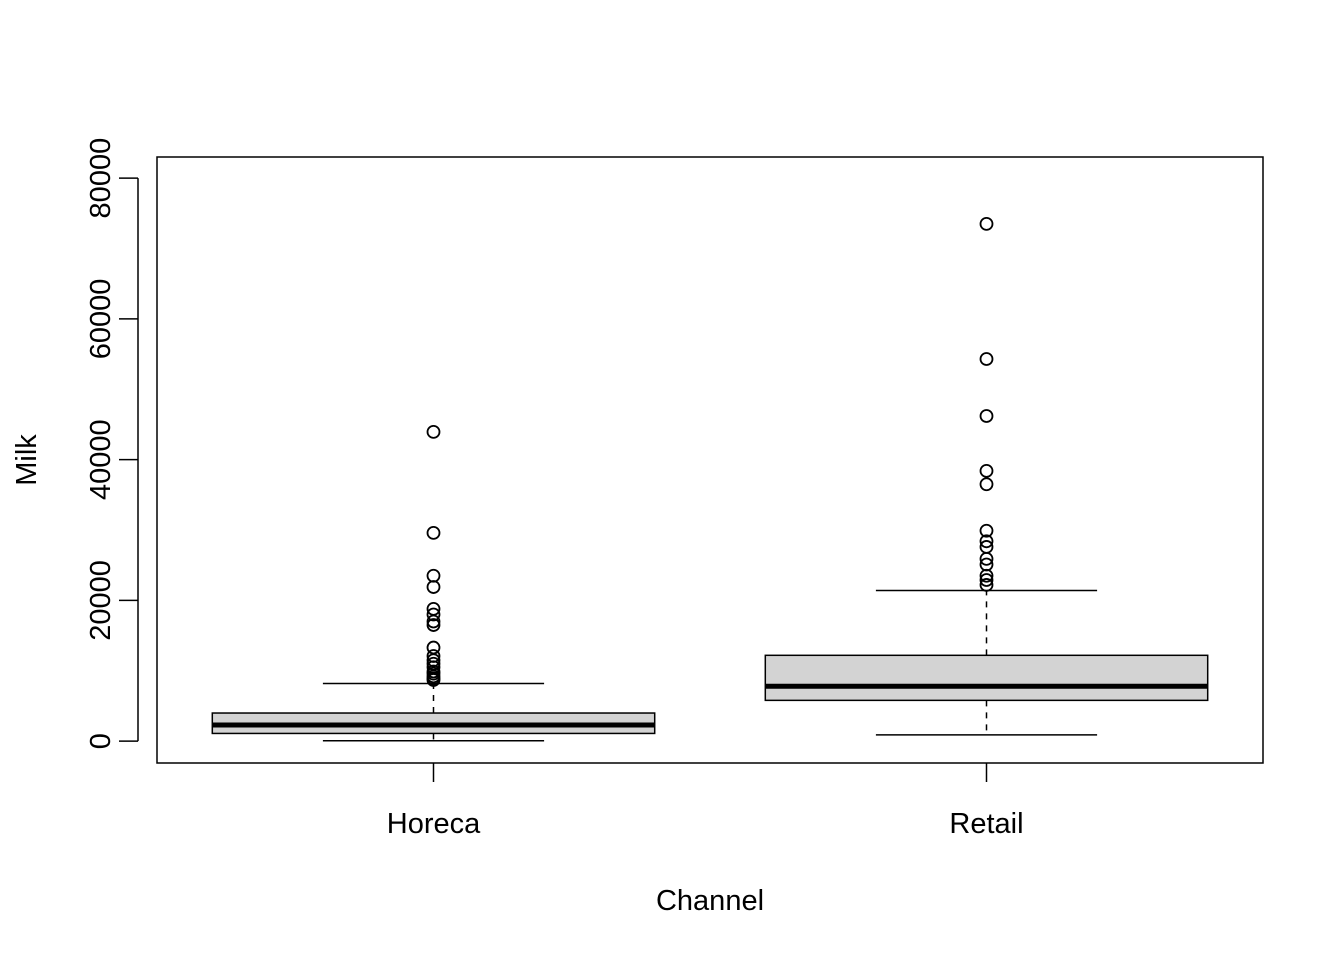 Image resolution: width=1344 pixels, height=960 pixels. Describe the element at coordinates (101, 178) in the screenshot. I see `y-tick-label: 80000` at that location.